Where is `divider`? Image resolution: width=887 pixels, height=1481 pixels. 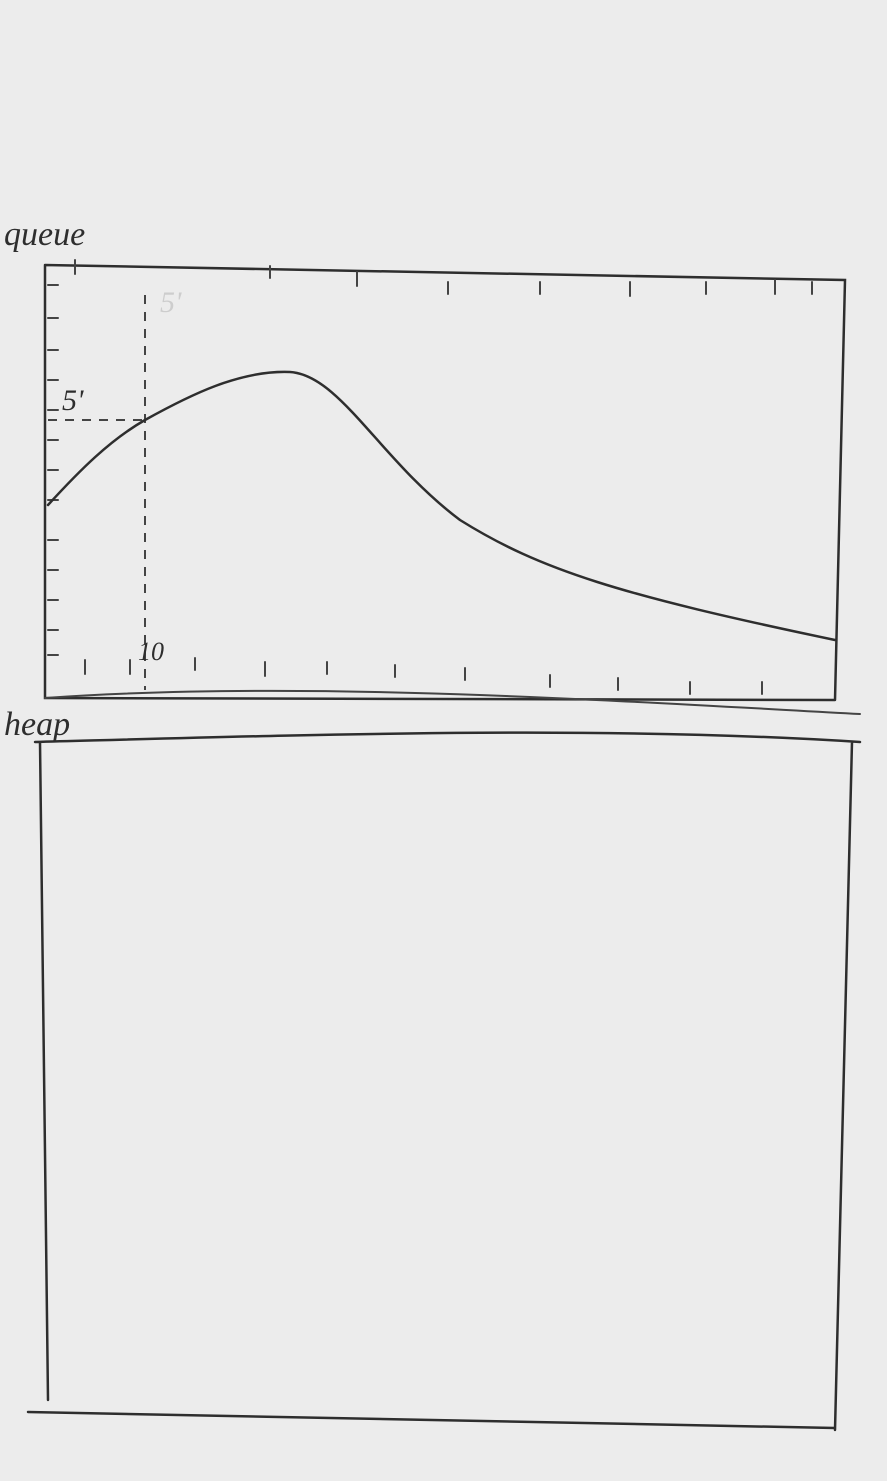 divider is located at coordinates (452, 702).